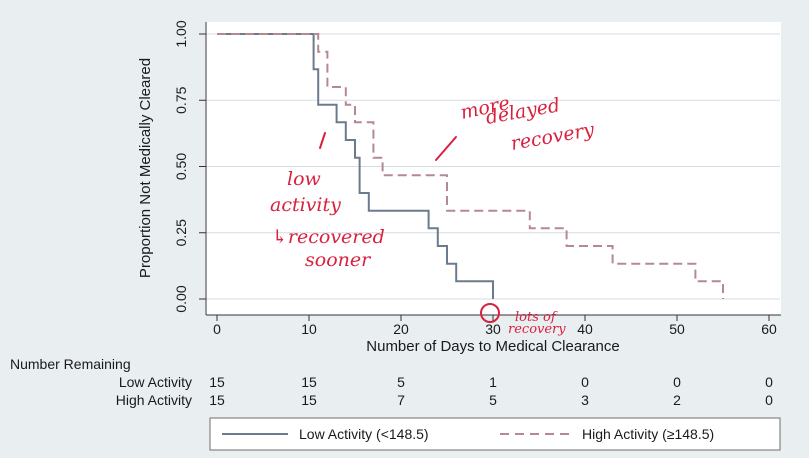  I want to click on y-tick-label: 0.25, so click(181, 232).